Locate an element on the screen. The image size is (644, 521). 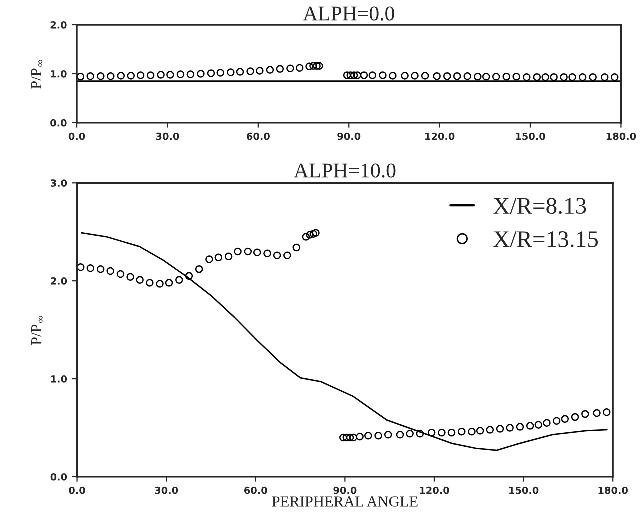
legend-label: X/R=13.15 is located at coordinates (546, 240).